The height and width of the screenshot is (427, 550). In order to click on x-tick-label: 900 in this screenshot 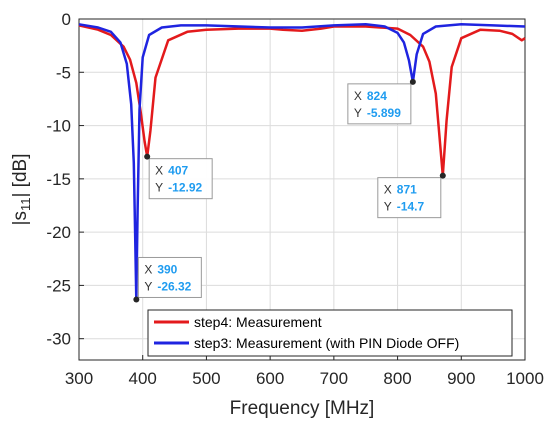, I will do `click(461, 378)`.